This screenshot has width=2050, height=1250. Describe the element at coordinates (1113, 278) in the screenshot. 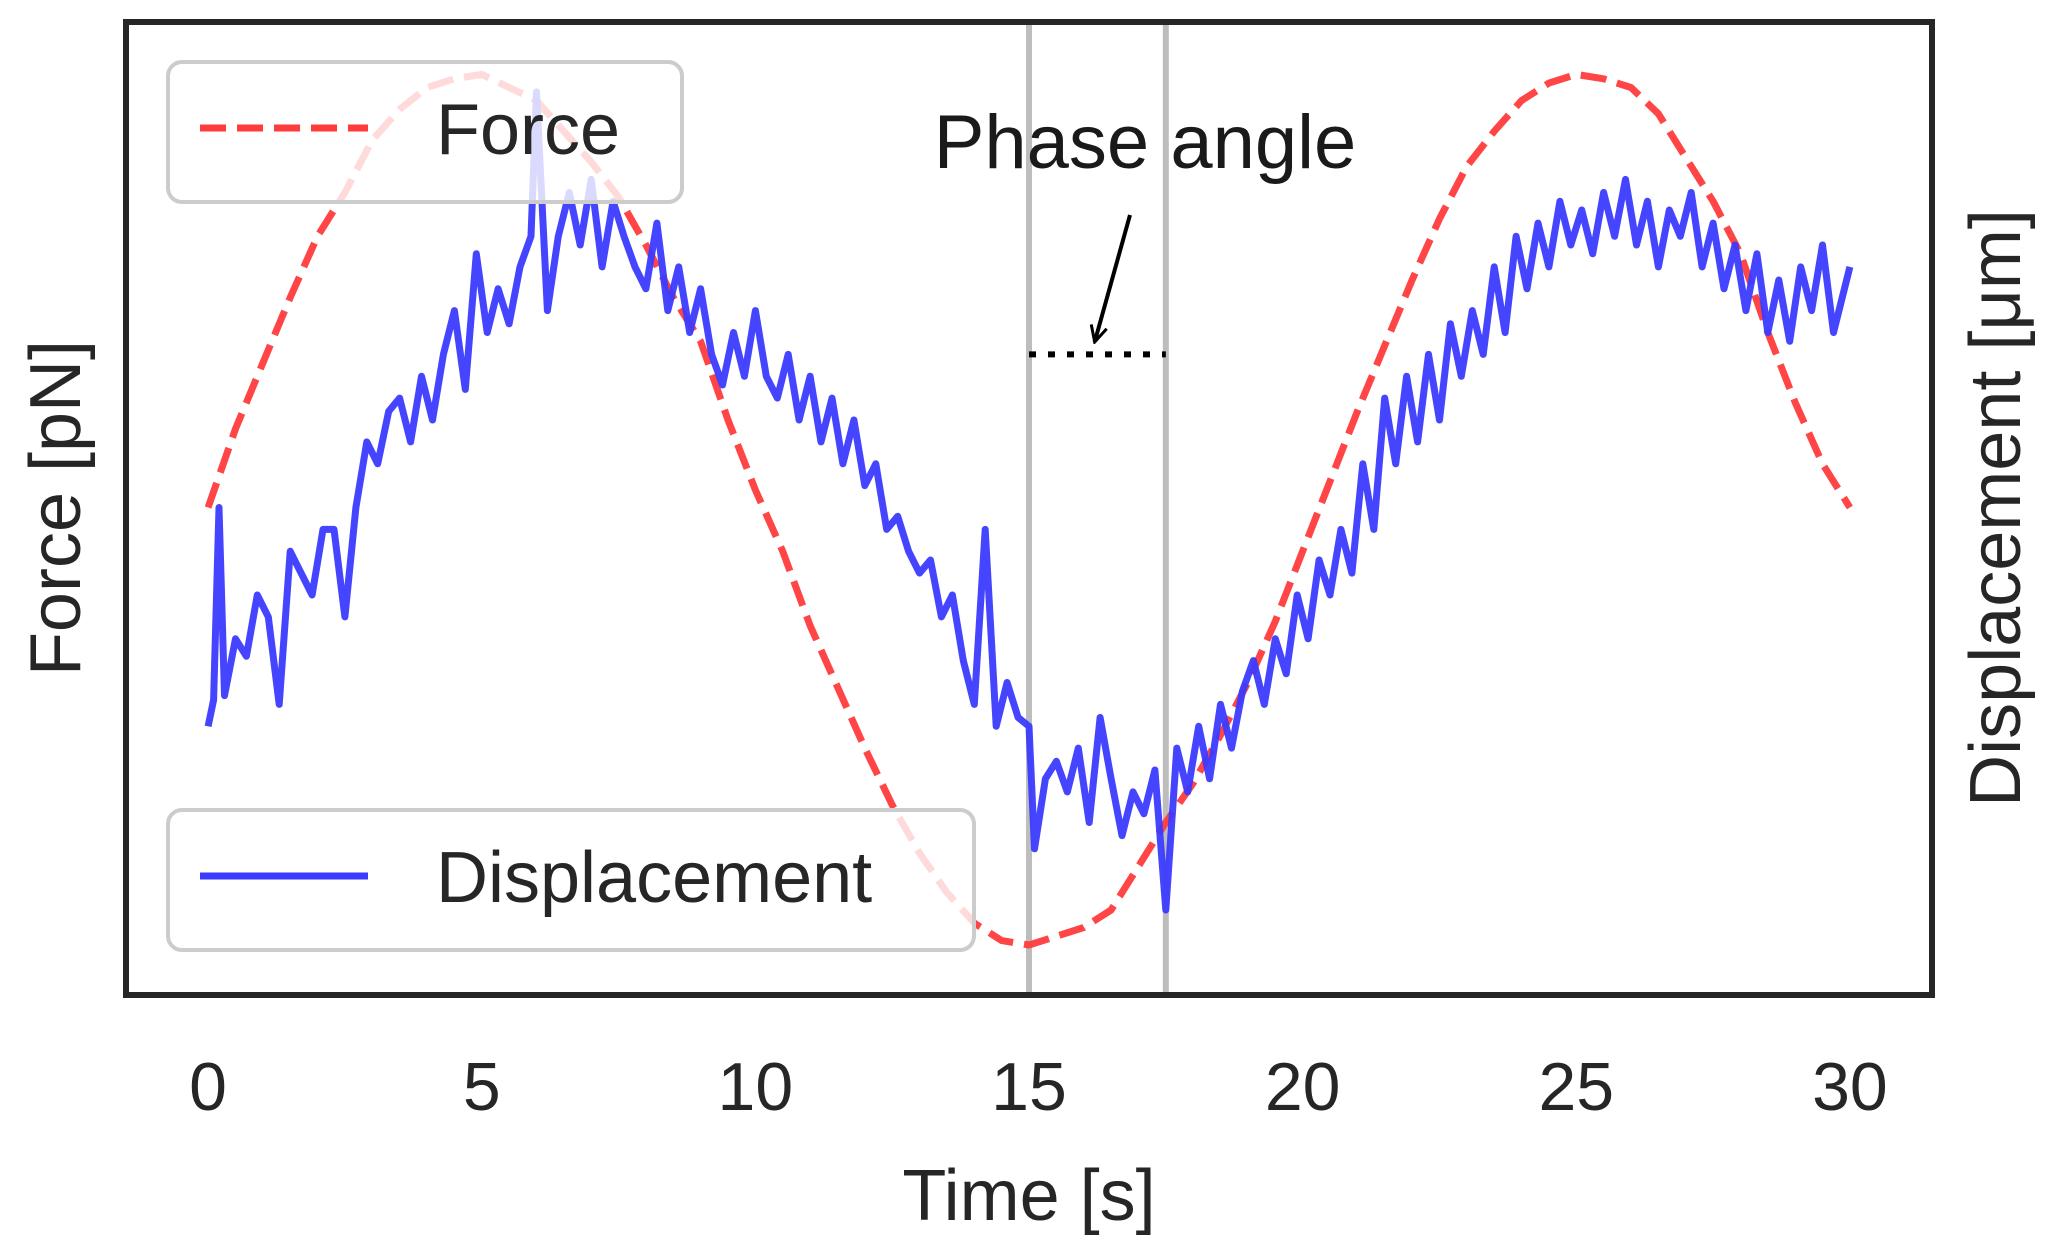

I see `phase-angle-arrow` at that location.